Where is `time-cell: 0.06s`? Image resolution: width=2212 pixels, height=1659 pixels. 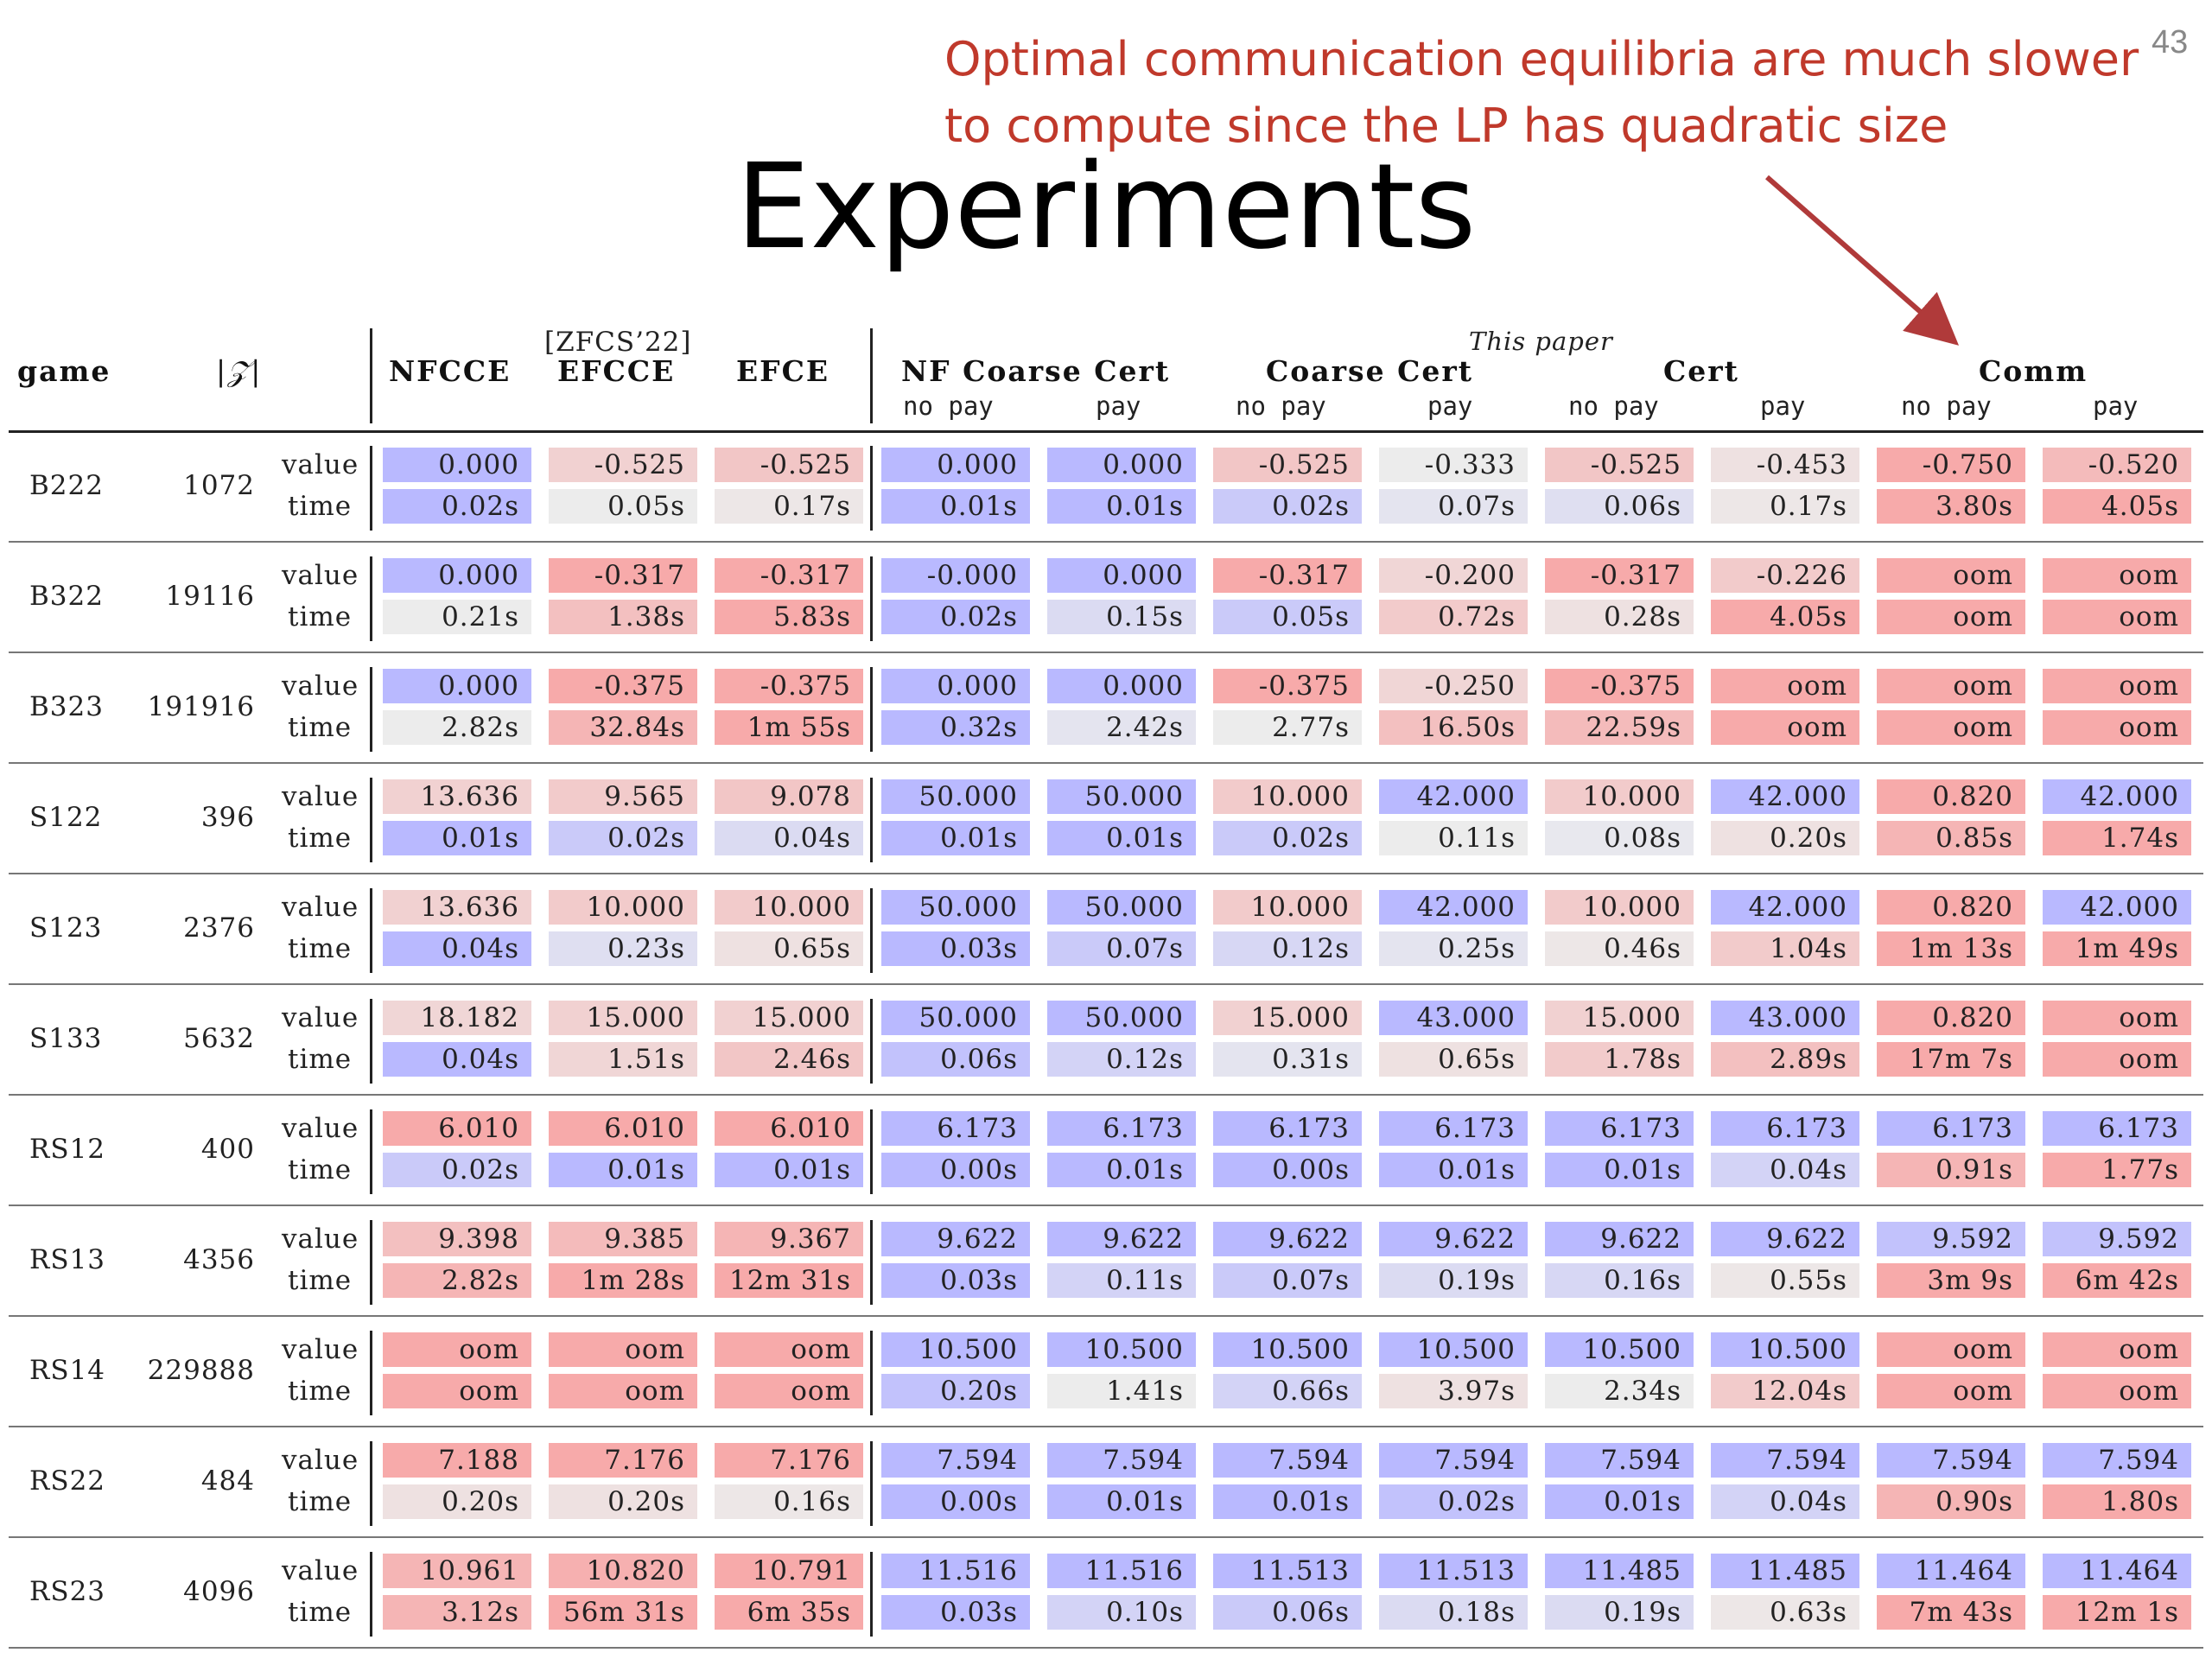
time-cell: 0.06s is located at coordinates (1619, 506).